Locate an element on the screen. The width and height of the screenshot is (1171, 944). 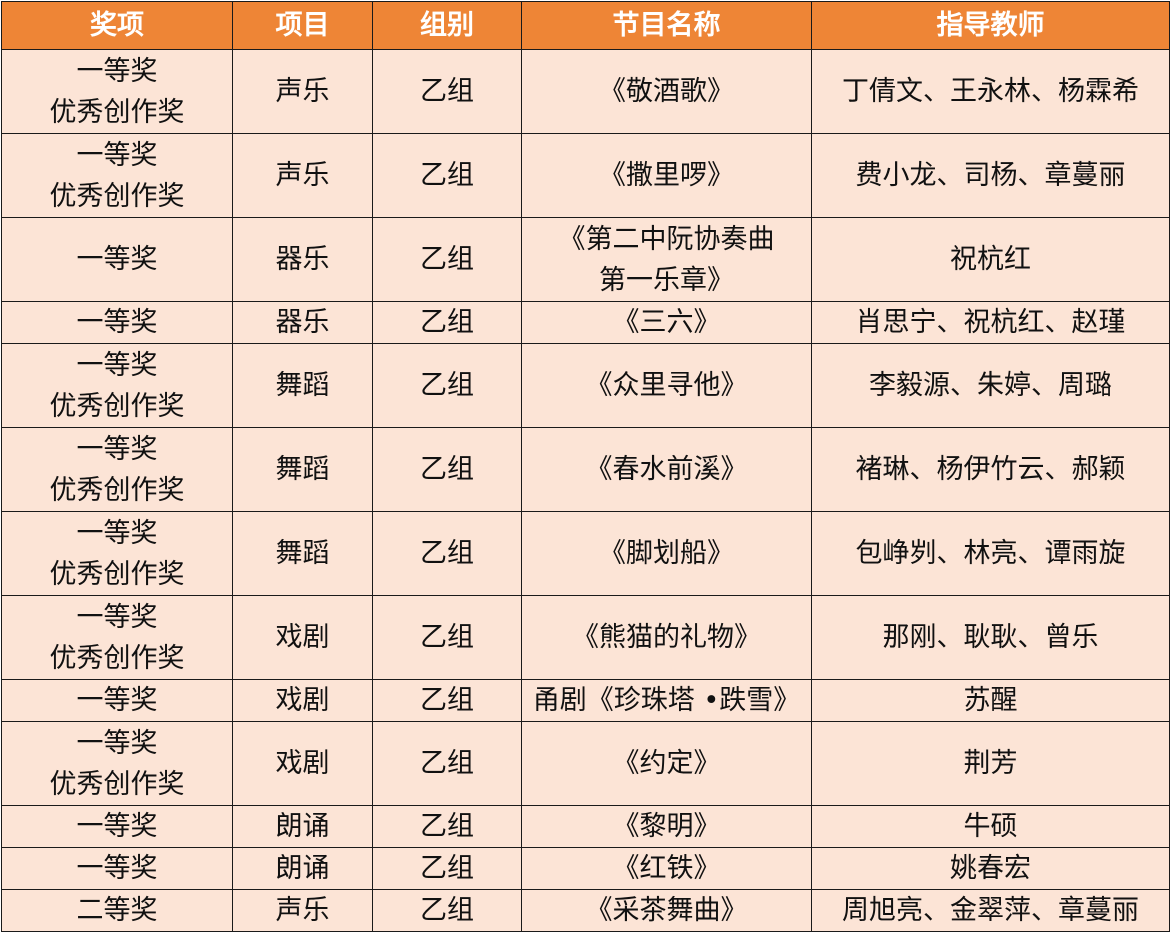
teachers-cell: 祝杭红 is located at coordinates (990, 259).